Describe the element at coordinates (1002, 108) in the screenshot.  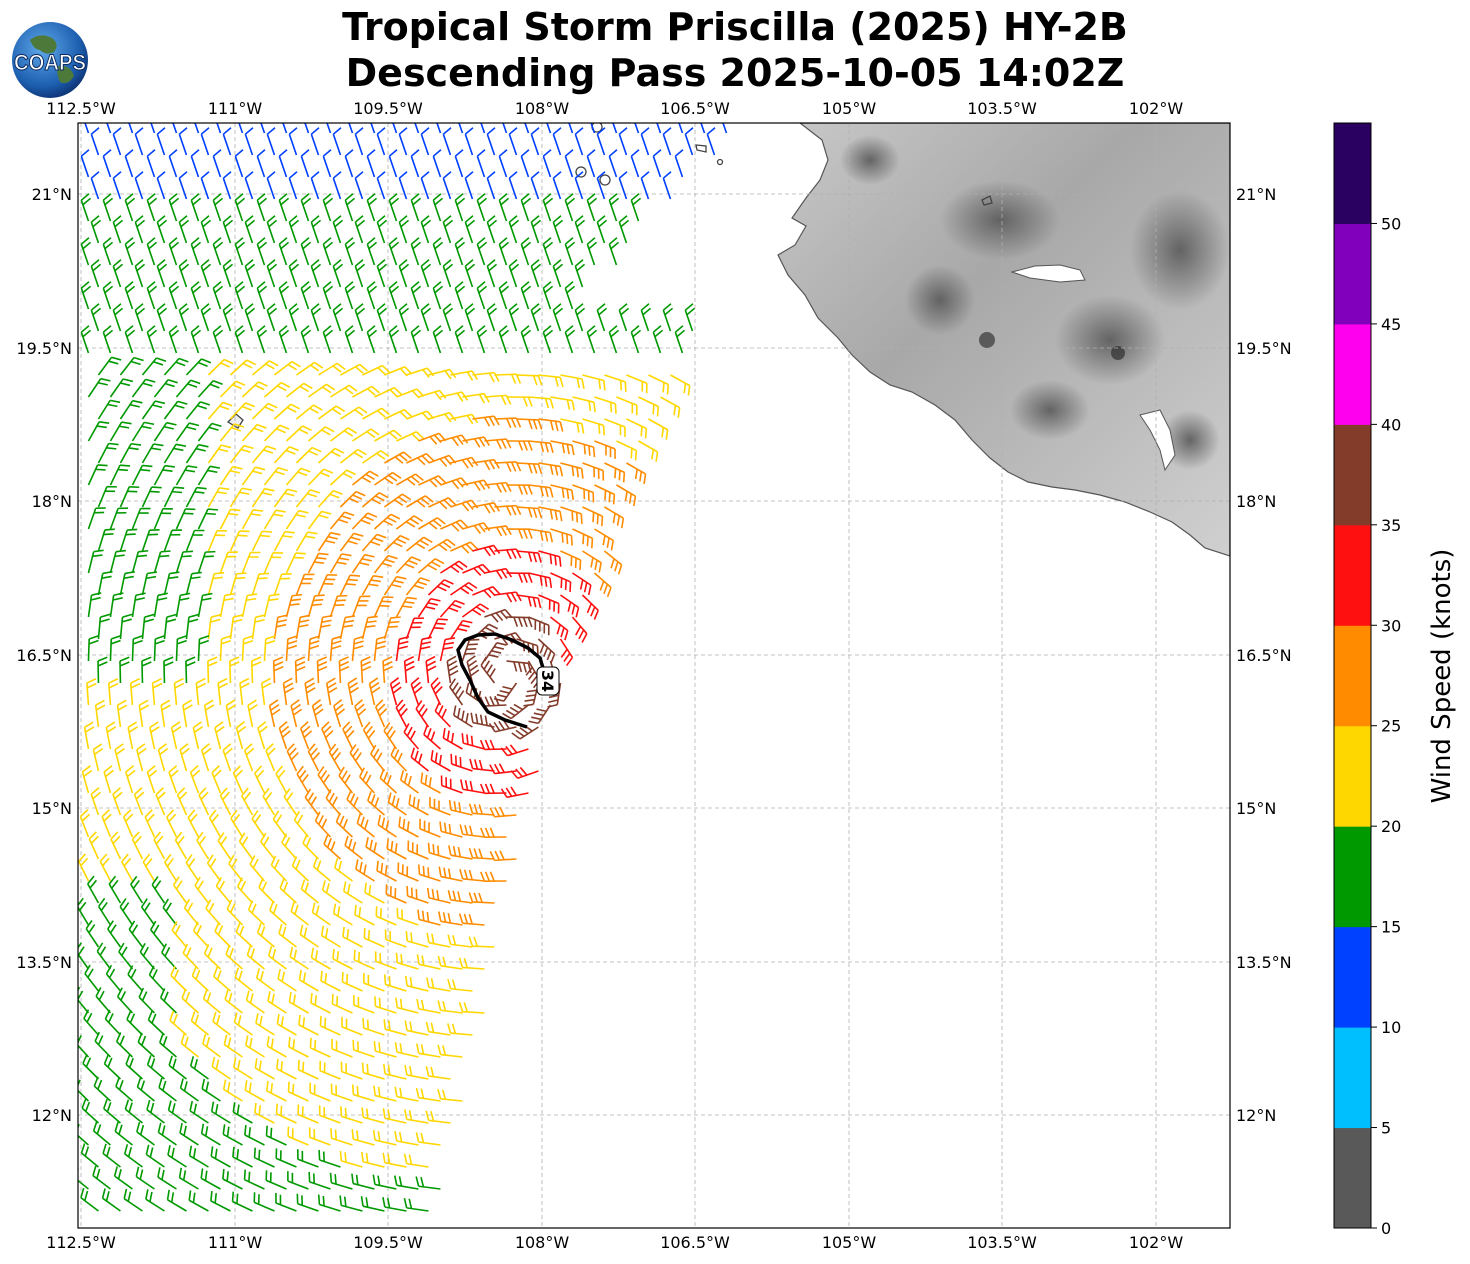
I see `lon-tick-top: 103.5°W` at that location.